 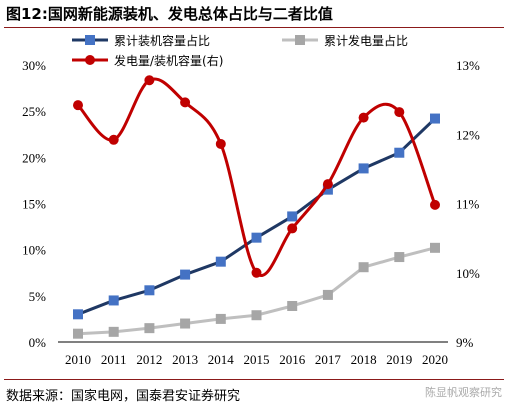 What do you see at coordinates (34, 250) in the screenshot?
I see `y-left-tick-label: 10%` at bounding box center [34, 250].